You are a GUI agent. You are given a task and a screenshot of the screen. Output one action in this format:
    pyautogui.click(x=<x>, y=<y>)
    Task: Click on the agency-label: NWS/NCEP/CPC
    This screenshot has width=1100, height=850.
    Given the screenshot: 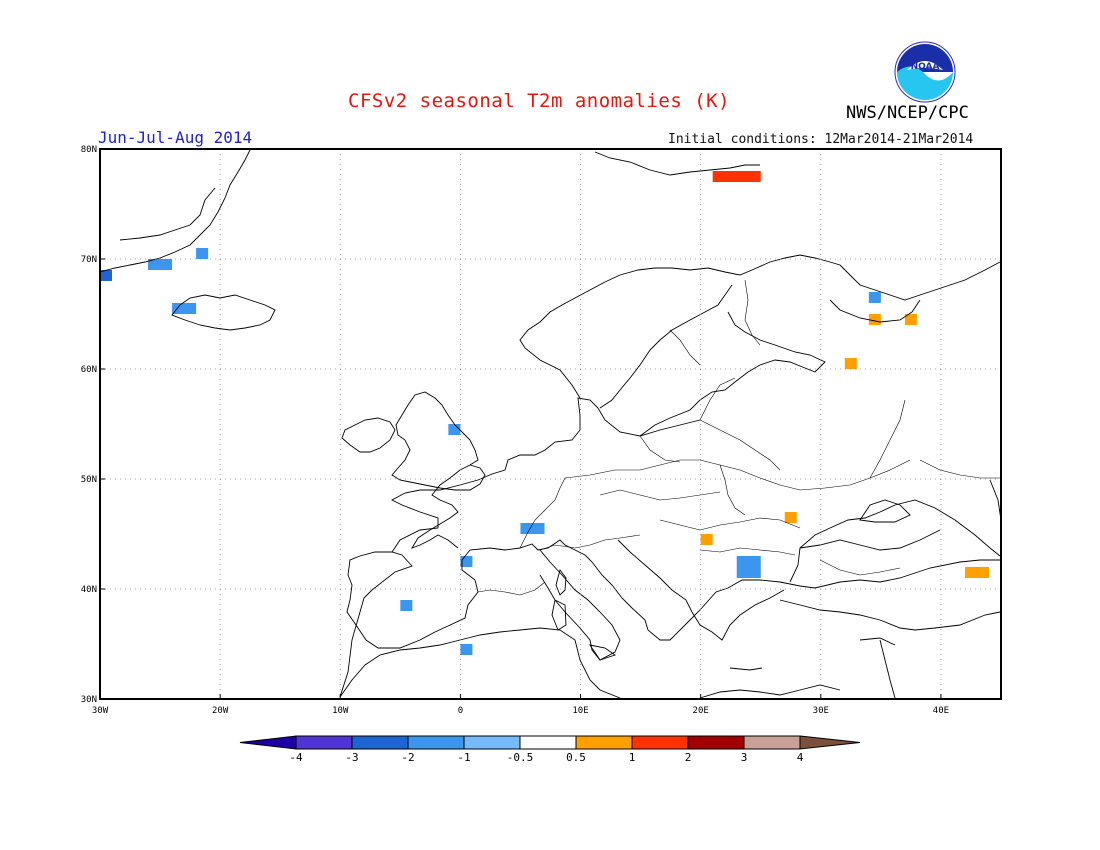 What is the action you would take?
    pyautogui.click(x=907, y=113)
    